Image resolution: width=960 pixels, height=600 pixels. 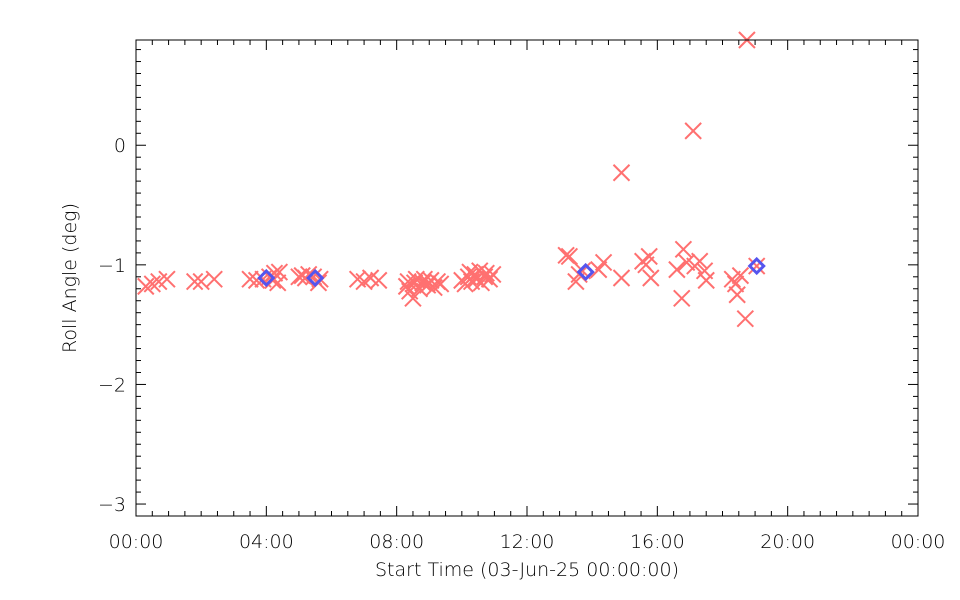 I want to click on x-tick-label: 12:00, so click(x=527, y=542).